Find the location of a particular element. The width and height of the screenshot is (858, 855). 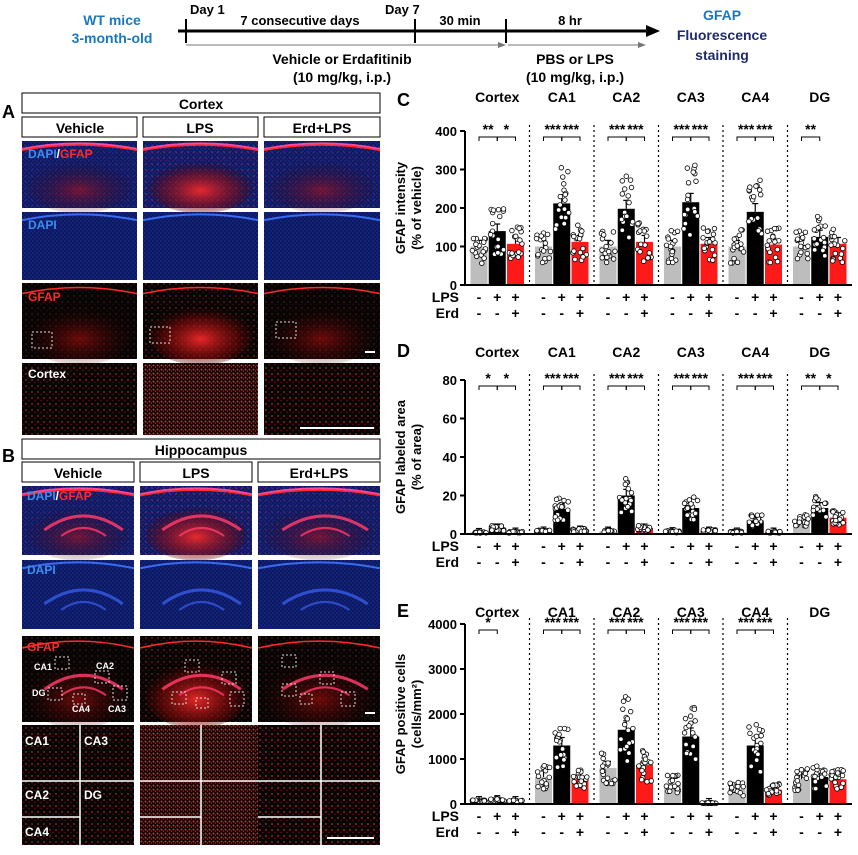

challenge-line-2: (10 mg/kg, i.p.) is located at coordinates (575, 77).